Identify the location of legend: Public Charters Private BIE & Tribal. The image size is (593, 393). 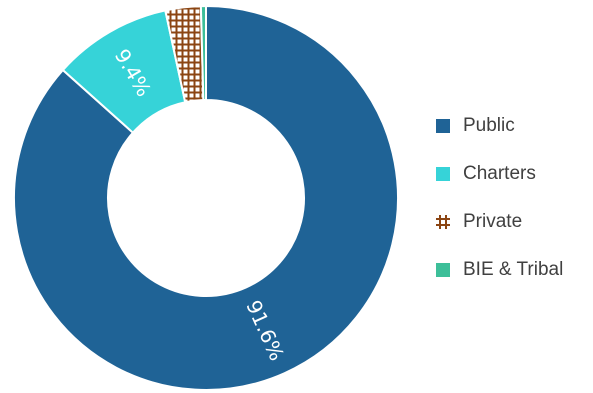
(499, 210).